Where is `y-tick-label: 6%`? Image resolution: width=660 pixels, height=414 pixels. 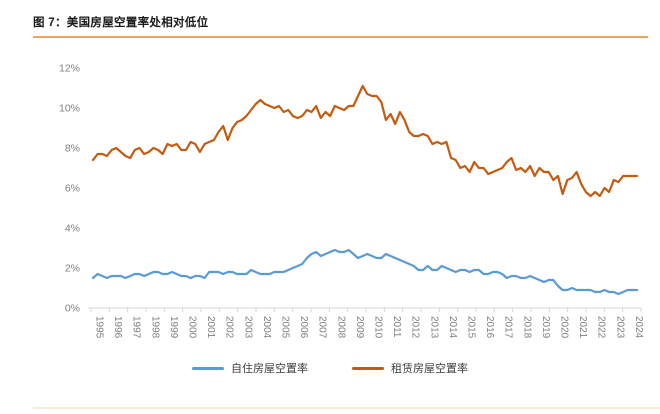 y-tick-label: 6% is located at coordinates (72, 189).